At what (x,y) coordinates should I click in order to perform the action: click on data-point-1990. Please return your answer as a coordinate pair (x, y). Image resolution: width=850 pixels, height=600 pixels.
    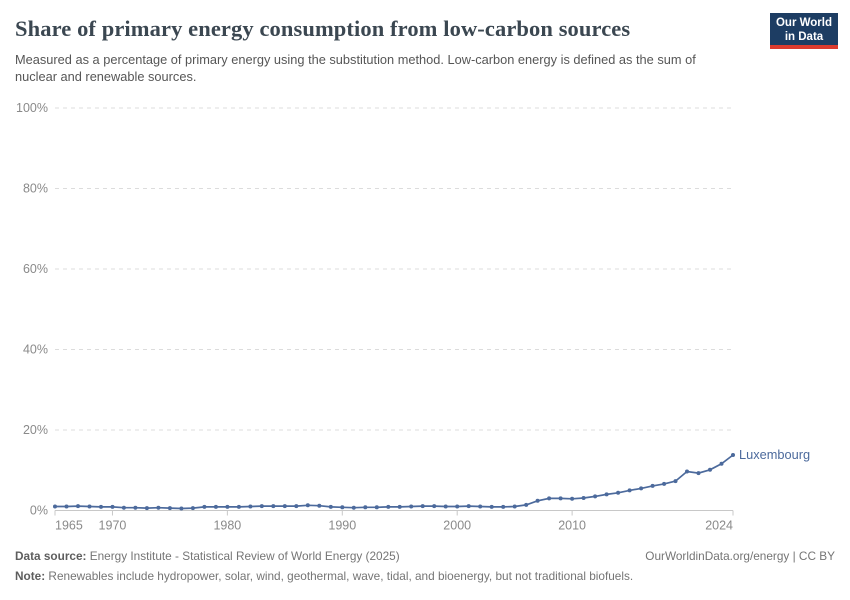
    Looking at the image, I should click on (342, 507).